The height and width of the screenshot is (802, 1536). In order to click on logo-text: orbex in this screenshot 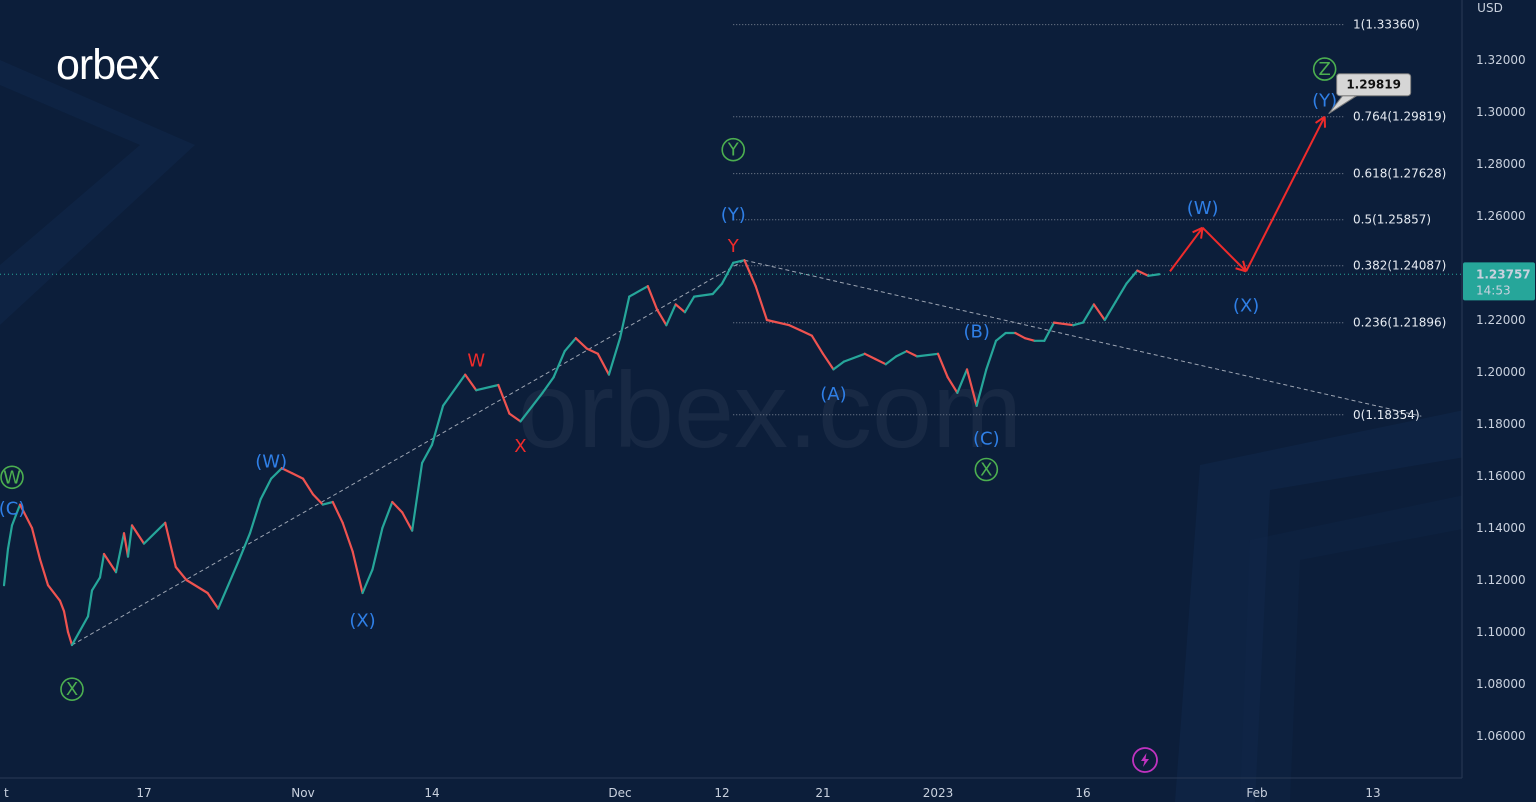, I will do `click(108, 65)`.